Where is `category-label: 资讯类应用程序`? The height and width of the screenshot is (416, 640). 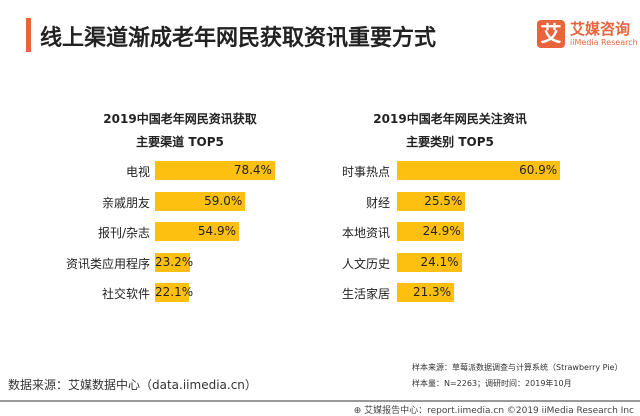
category-label: 资讯类应用程序 is located at coordinates (107, 264).